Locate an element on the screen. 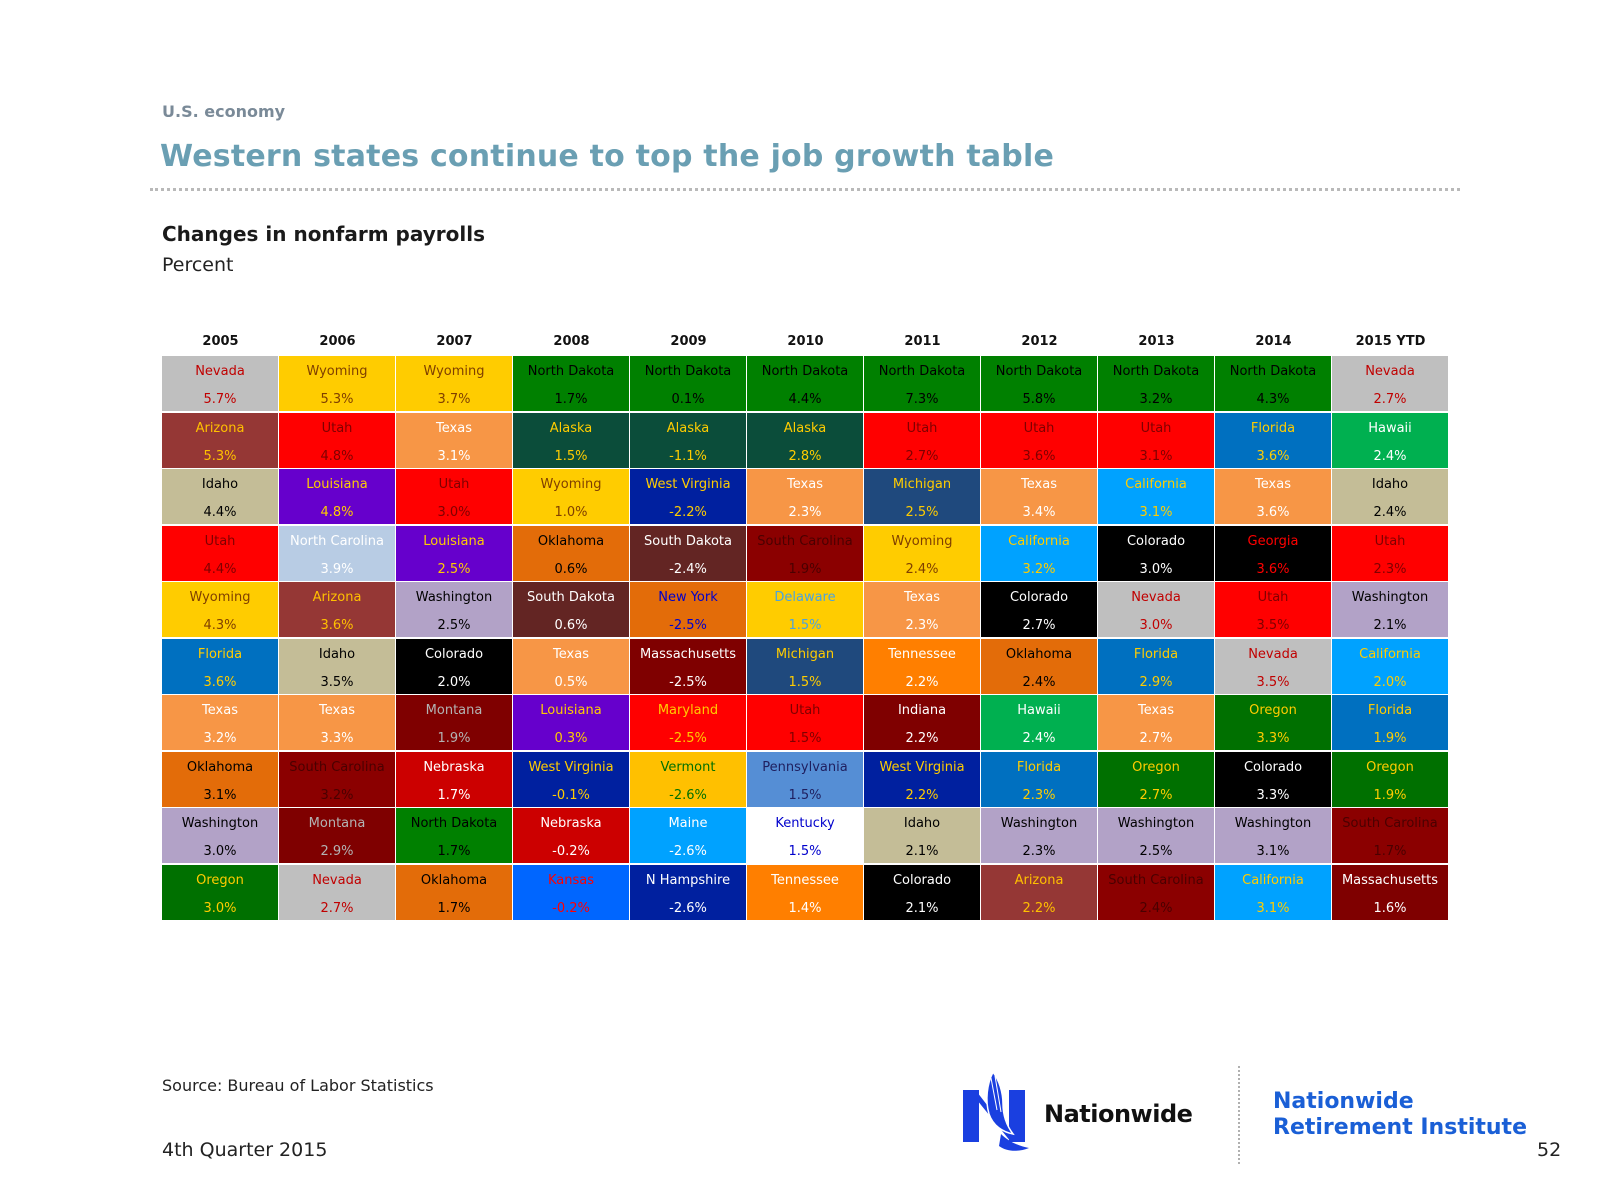 The width and height of the screenshot is (1600, 1200). table-cell: Louisiana 0.3% is located at coordinates (571, 722).